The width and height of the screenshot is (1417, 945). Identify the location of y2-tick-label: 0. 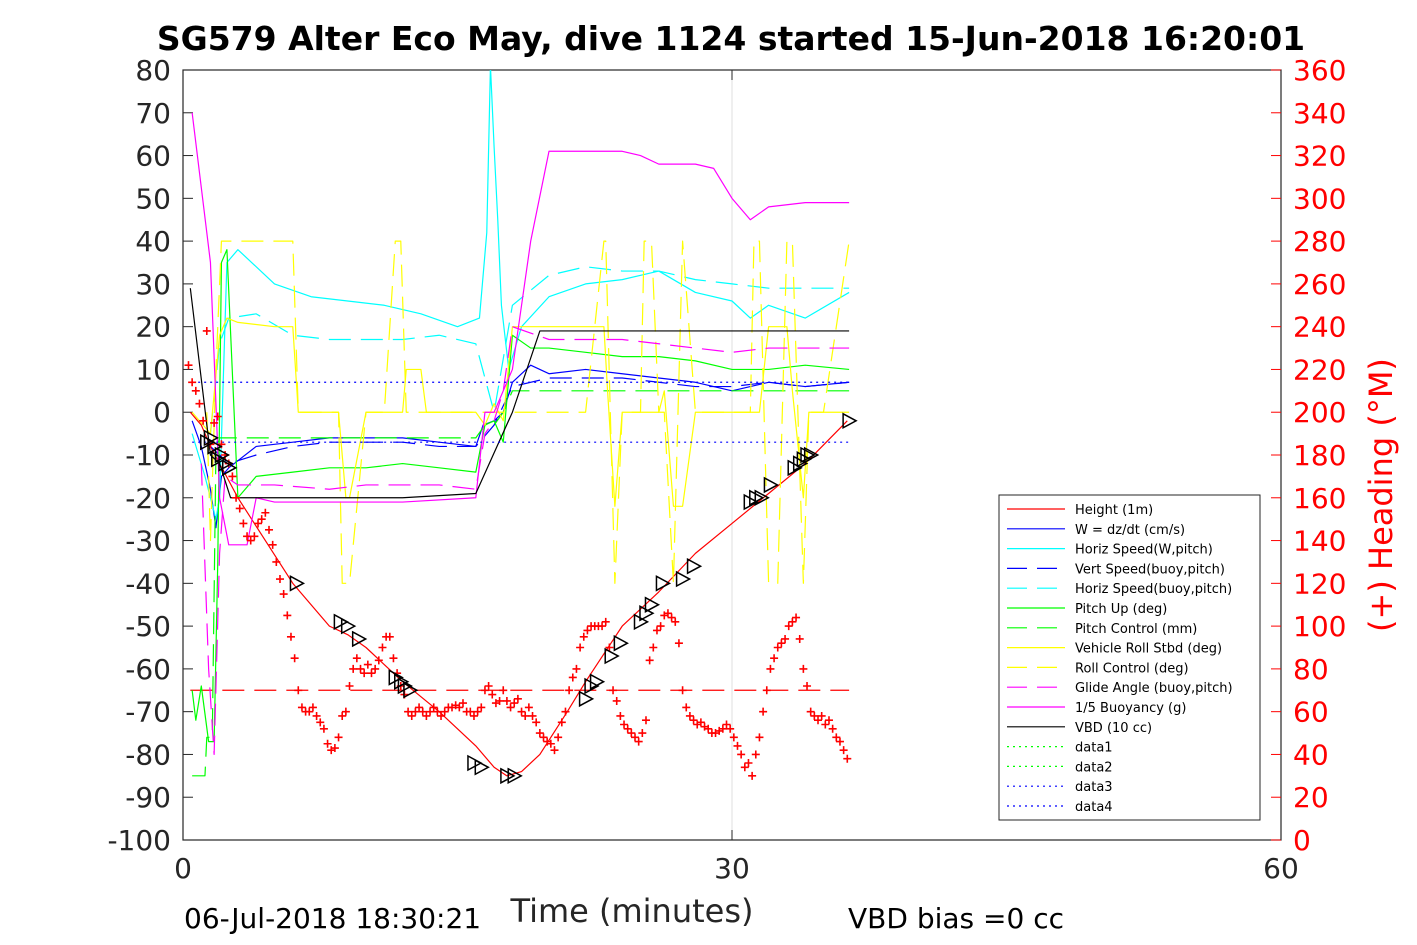
(1302, 840).